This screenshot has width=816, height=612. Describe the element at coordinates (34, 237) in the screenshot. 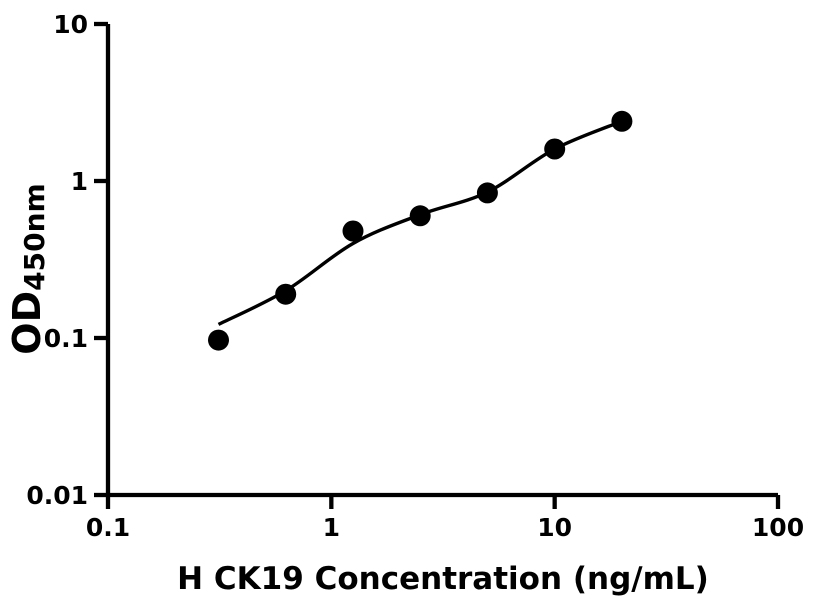

I see `y-axis-title-subscript: 450nm` at that location.